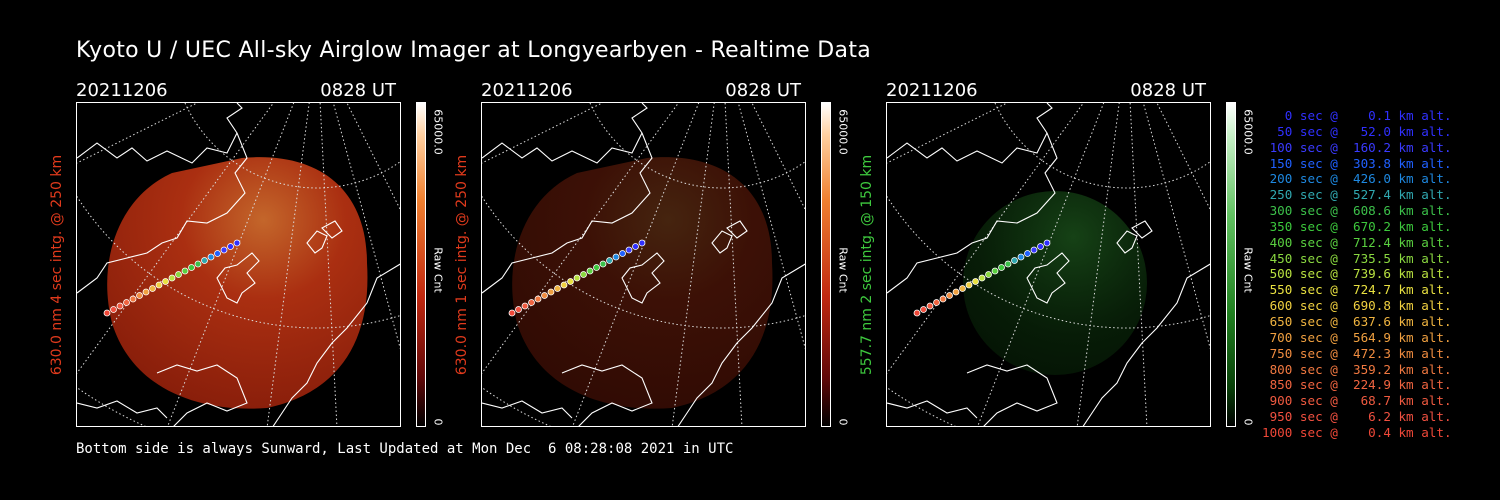  What do you see at coordinates (1102, 146) in the screenshot?
I see `latitude-circle` at bounding box center [1102, 146].